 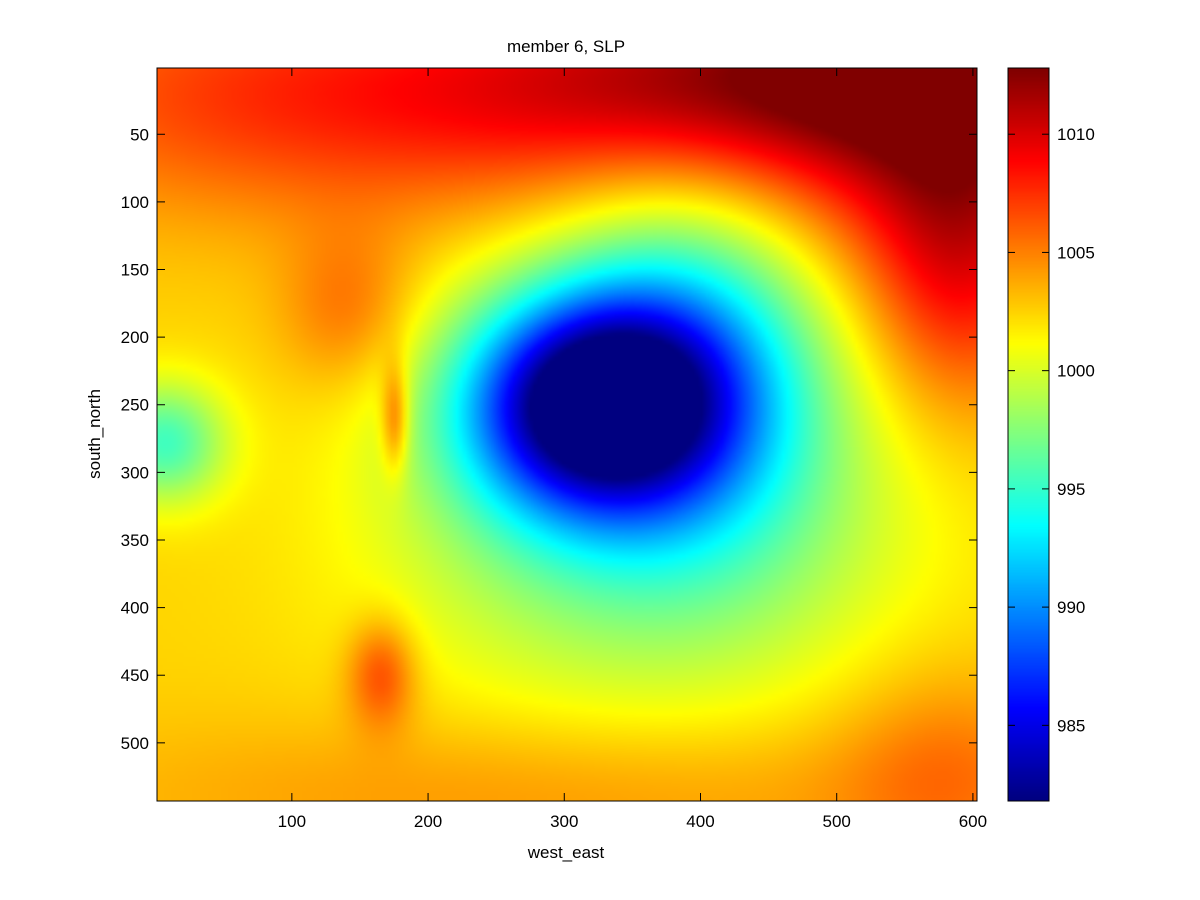 I want to click on y-tick-label: 100, so click(x=135, y=202).